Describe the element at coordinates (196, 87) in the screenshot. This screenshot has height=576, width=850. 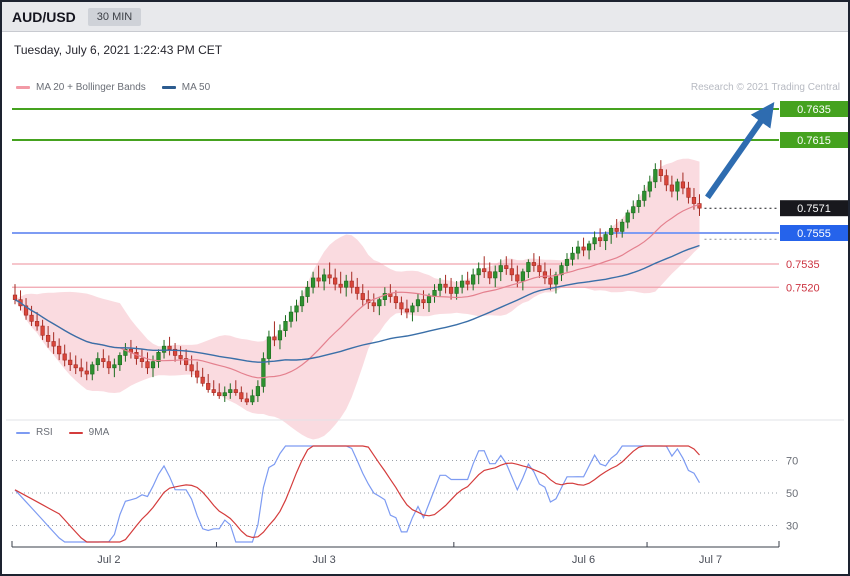
I see `ma50-legend-label: MA 50` at that location.